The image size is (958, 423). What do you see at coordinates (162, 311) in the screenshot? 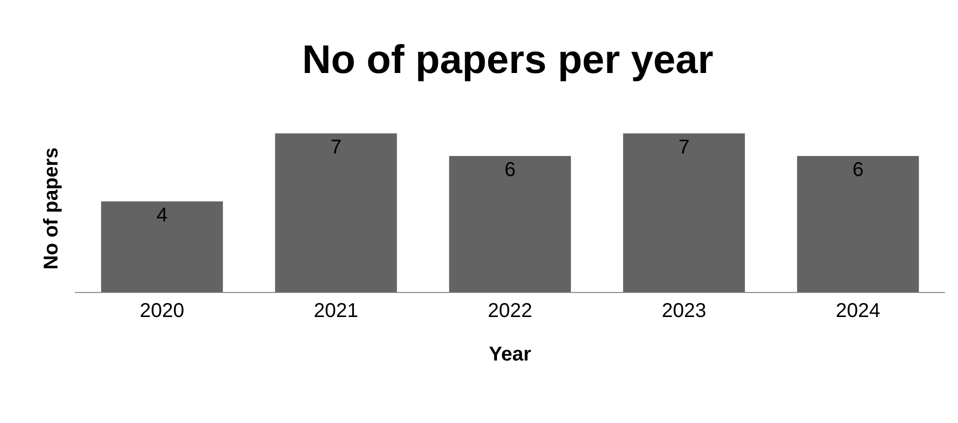
I see `x-tick-label: 2020` at bounding box center [162, 311].